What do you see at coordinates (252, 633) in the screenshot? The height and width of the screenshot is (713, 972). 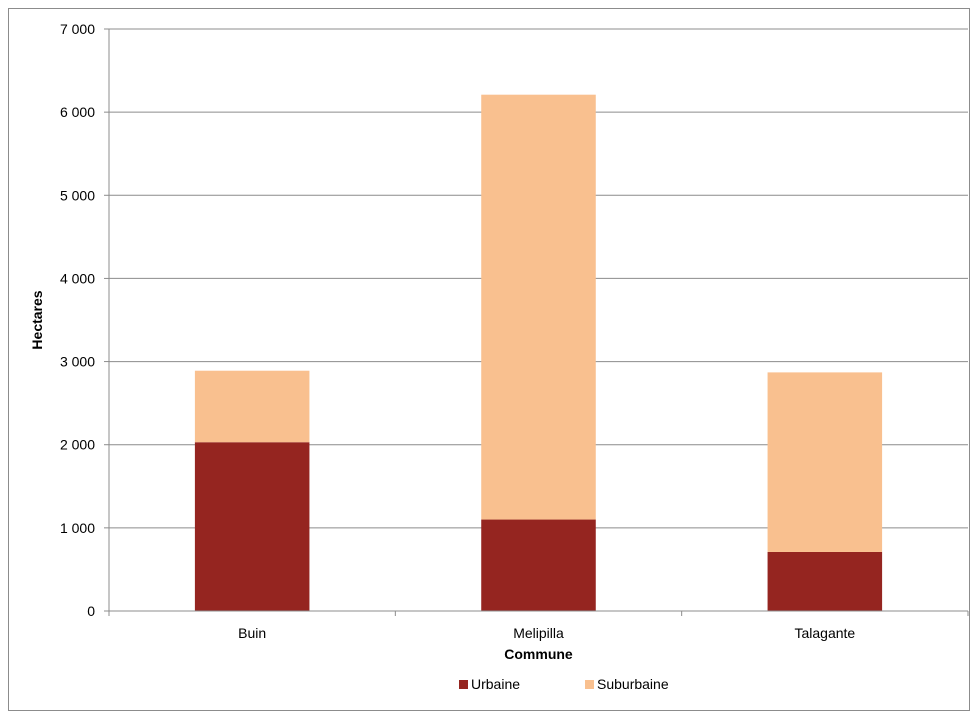 I see `x-tick-label: Buin` at bounding box center [252, 633].